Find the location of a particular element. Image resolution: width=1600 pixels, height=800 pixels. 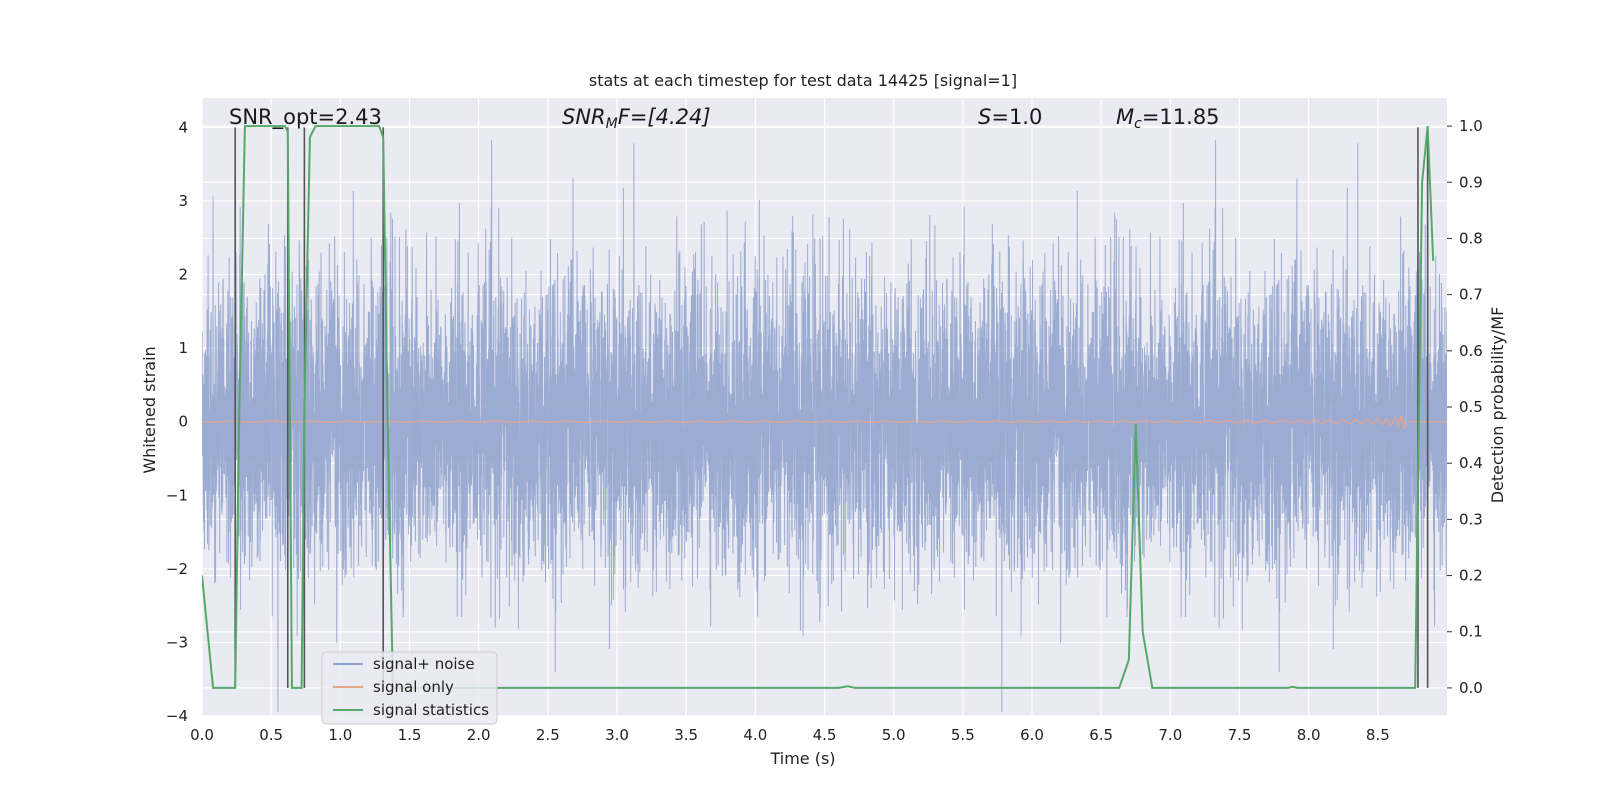

left-y-tick-label: 2 is located at coordinates (183, 275).